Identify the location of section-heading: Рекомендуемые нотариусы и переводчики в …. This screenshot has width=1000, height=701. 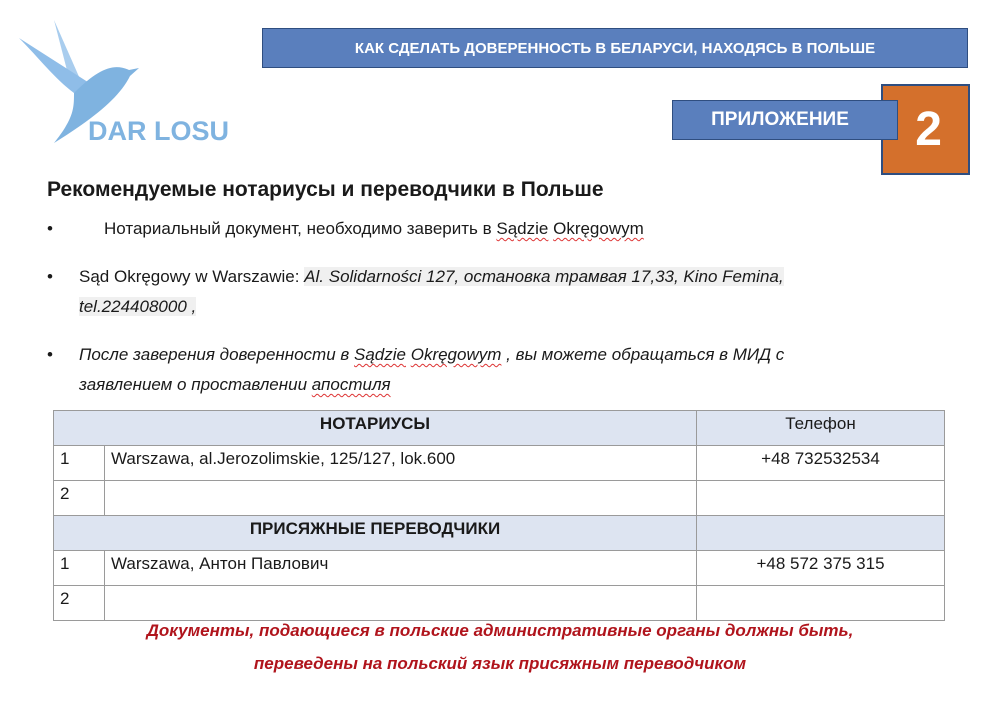
(325, 189).